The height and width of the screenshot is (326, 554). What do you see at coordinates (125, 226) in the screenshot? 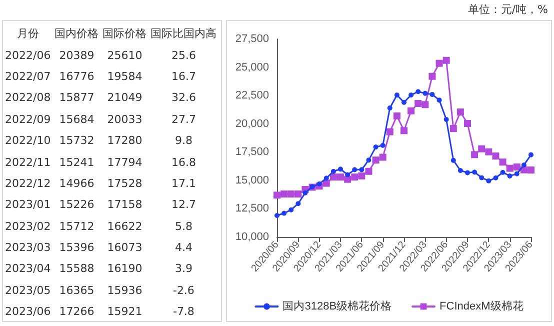
I see `data-label: 16622` at bounding box center [125, 226].